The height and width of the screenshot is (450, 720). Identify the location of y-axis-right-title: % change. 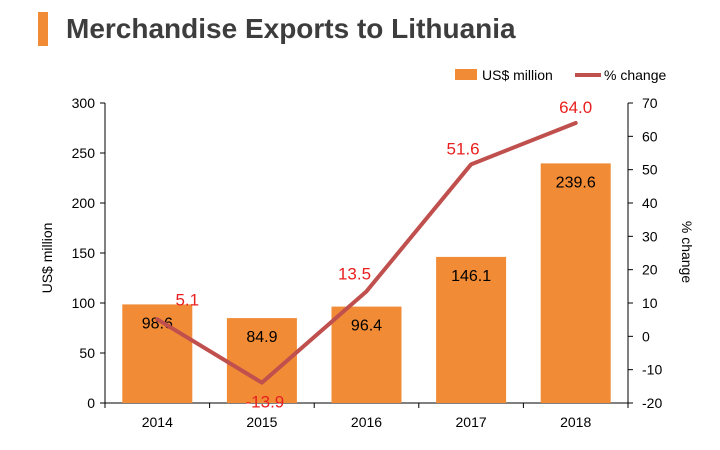
(687, 252).